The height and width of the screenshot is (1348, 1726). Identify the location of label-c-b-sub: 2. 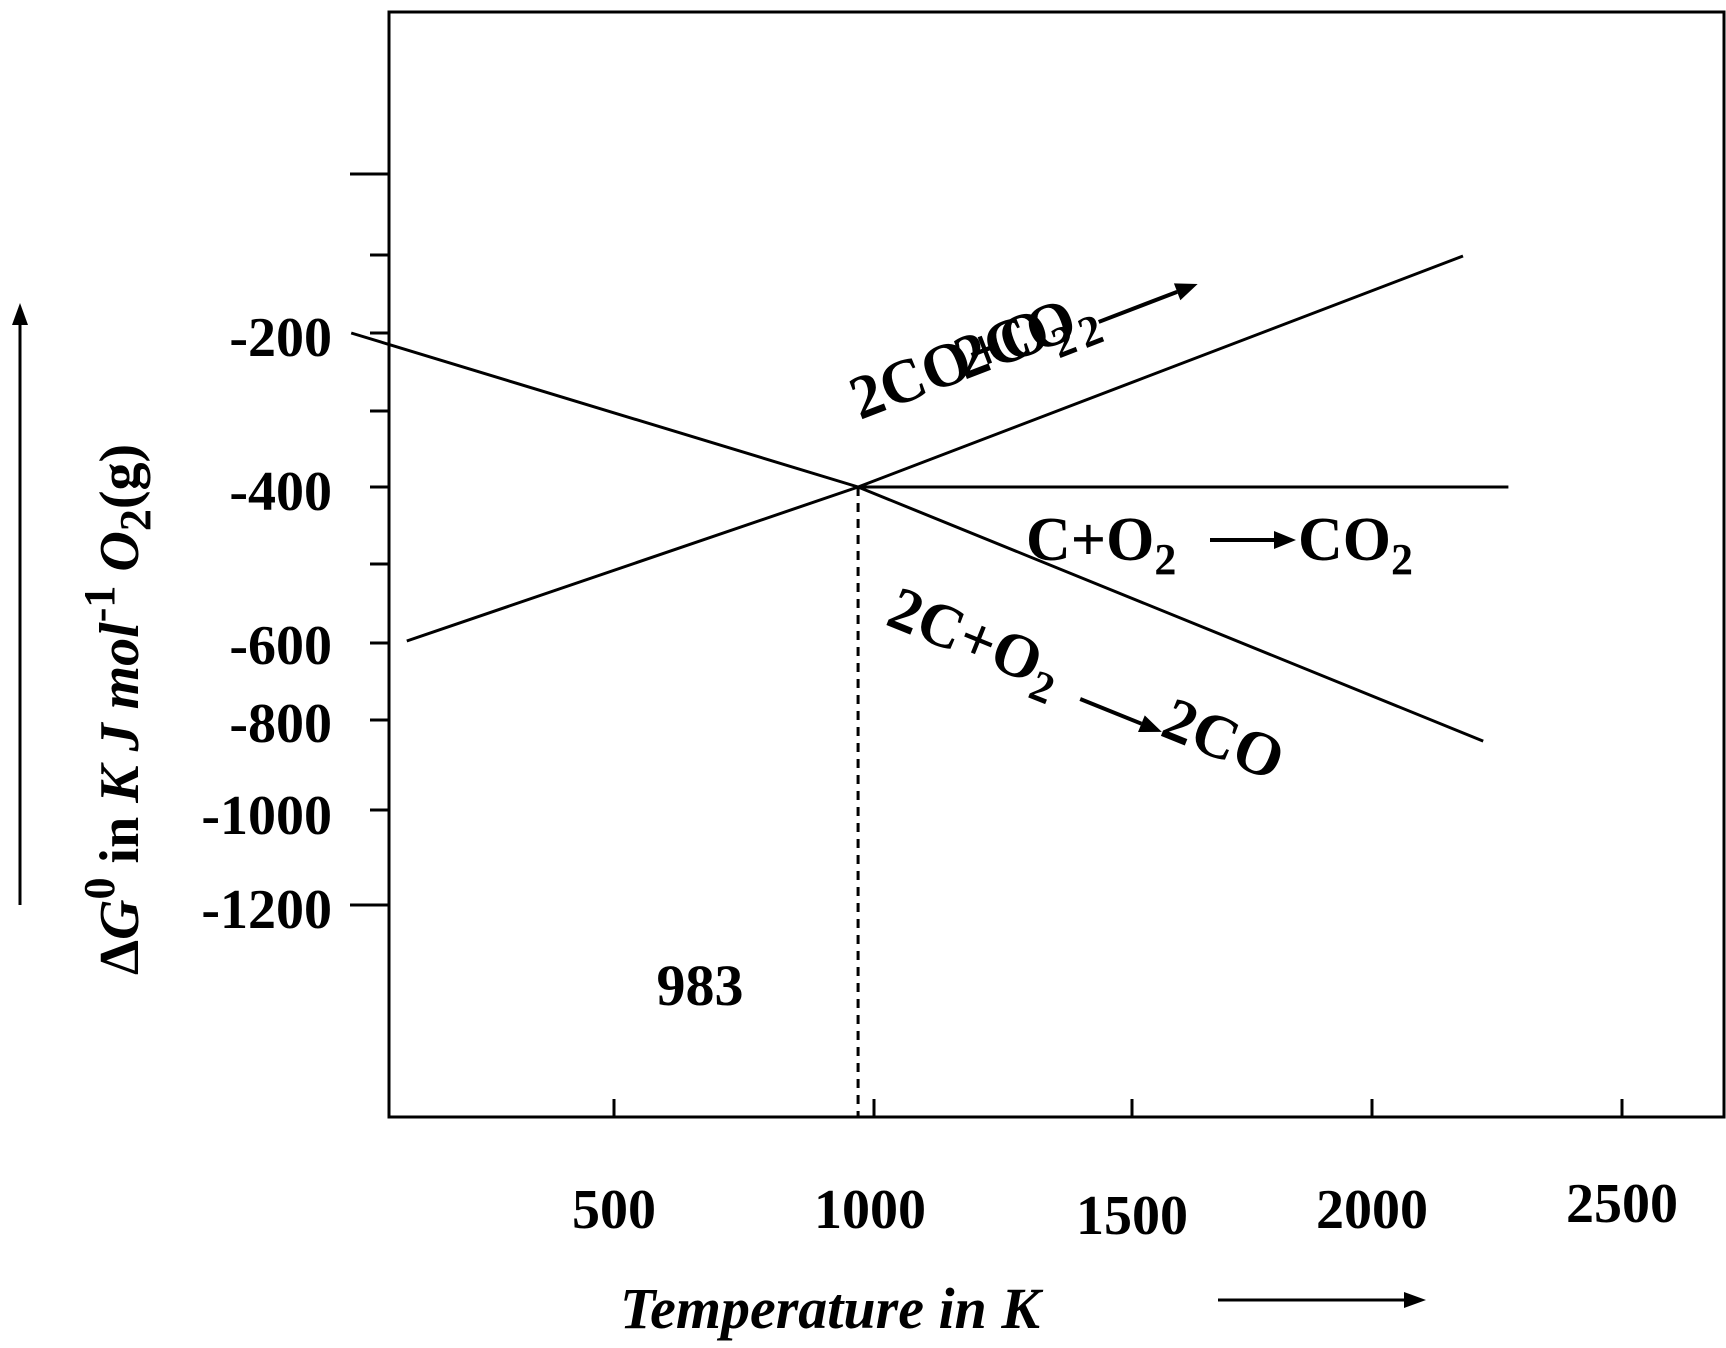
(1402, 559).